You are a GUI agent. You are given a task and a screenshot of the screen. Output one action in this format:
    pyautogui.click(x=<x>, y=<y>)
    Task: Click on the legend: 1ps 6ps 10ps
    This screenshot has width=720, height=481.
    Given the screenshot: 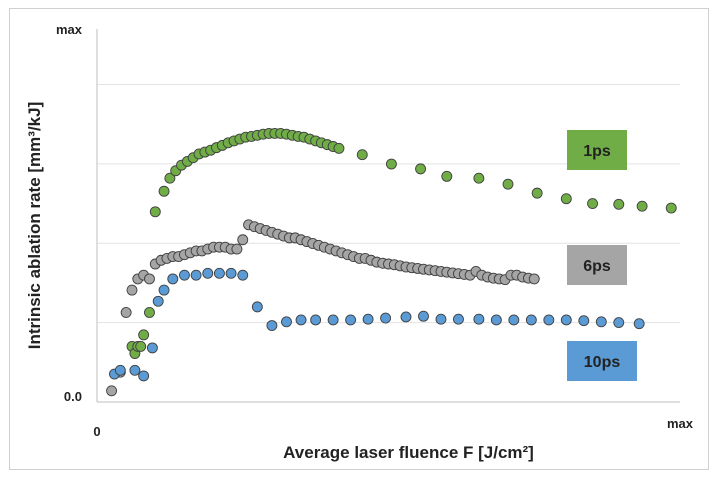 What is the action you would take?
    pyautogui.click(x=602, y=255)
    